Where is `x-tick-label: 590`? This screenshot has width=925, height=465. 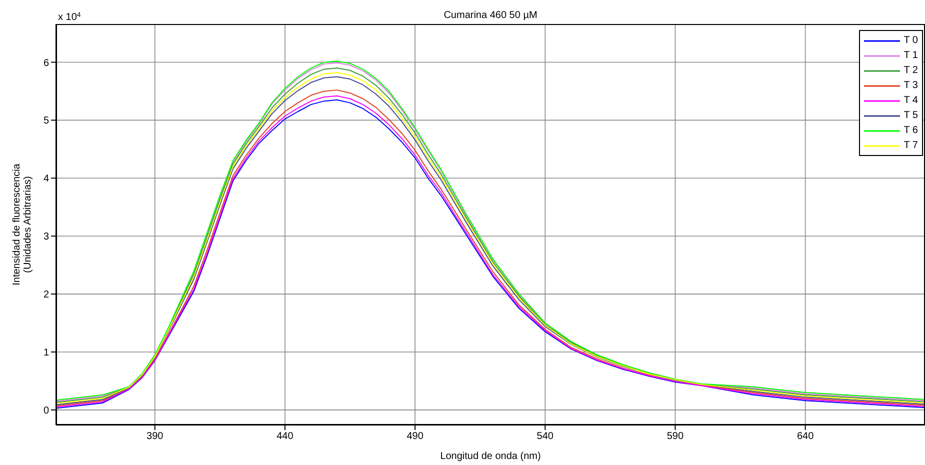 x-tick-label: 590 is located at coordinates (675, 436).